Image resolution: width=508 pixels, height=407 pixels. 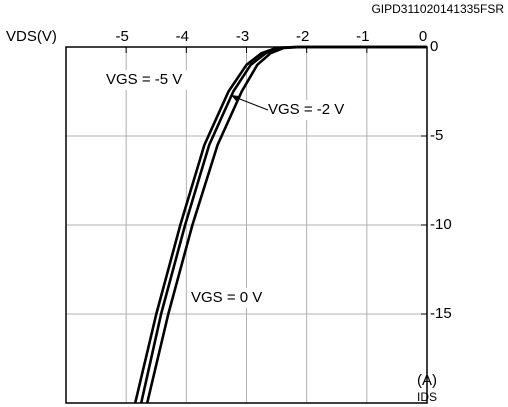 I want to click on x-tick-label: -3, so click(x=242, y=36).